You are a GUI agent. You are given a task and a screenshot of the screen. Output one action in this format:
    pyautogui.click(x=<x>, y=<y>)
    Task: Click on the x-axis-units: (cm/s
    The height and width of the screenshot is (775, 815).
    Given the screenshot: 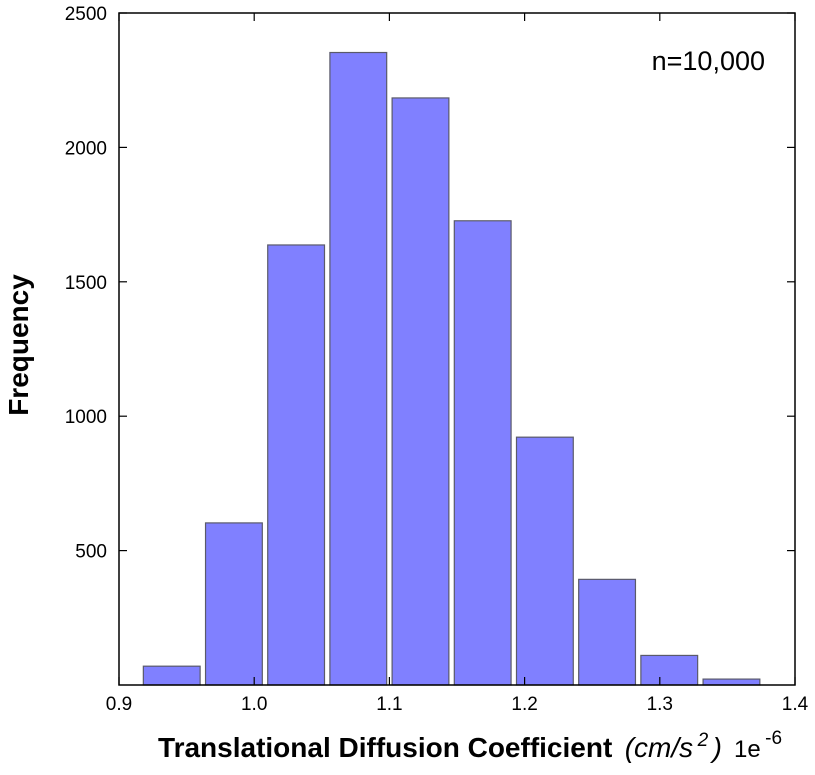 What is the action you would take?
    pyautogui.click(x=659, y=747)
    